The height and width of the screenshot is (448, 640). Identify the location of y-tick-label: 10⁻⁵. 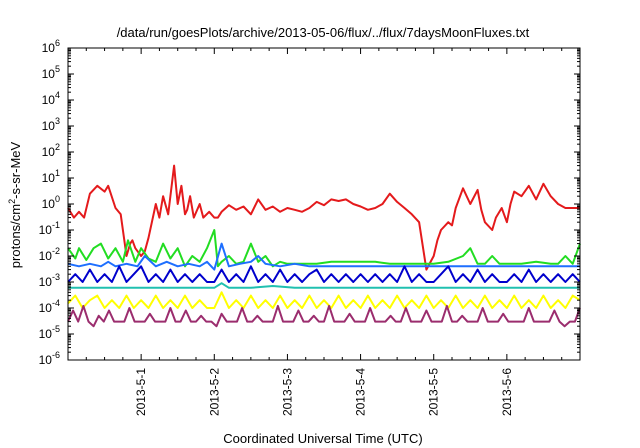
(49, 332).